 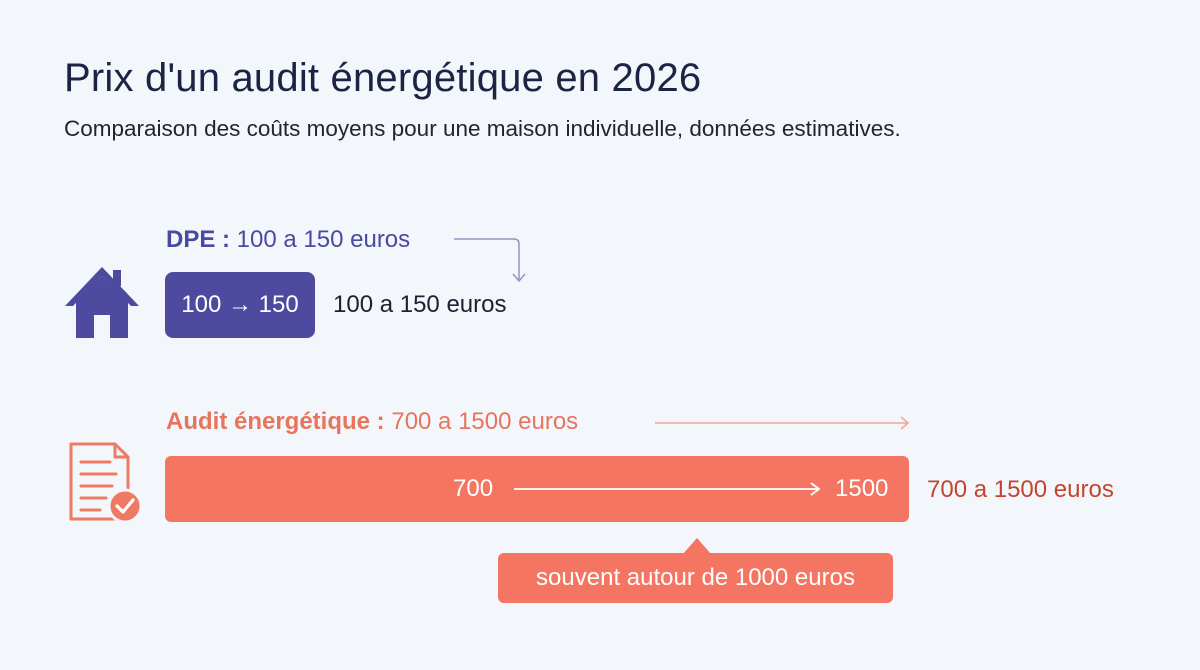 I want to click on audit-bar-min-label: 700, so click(x=473, y=488).